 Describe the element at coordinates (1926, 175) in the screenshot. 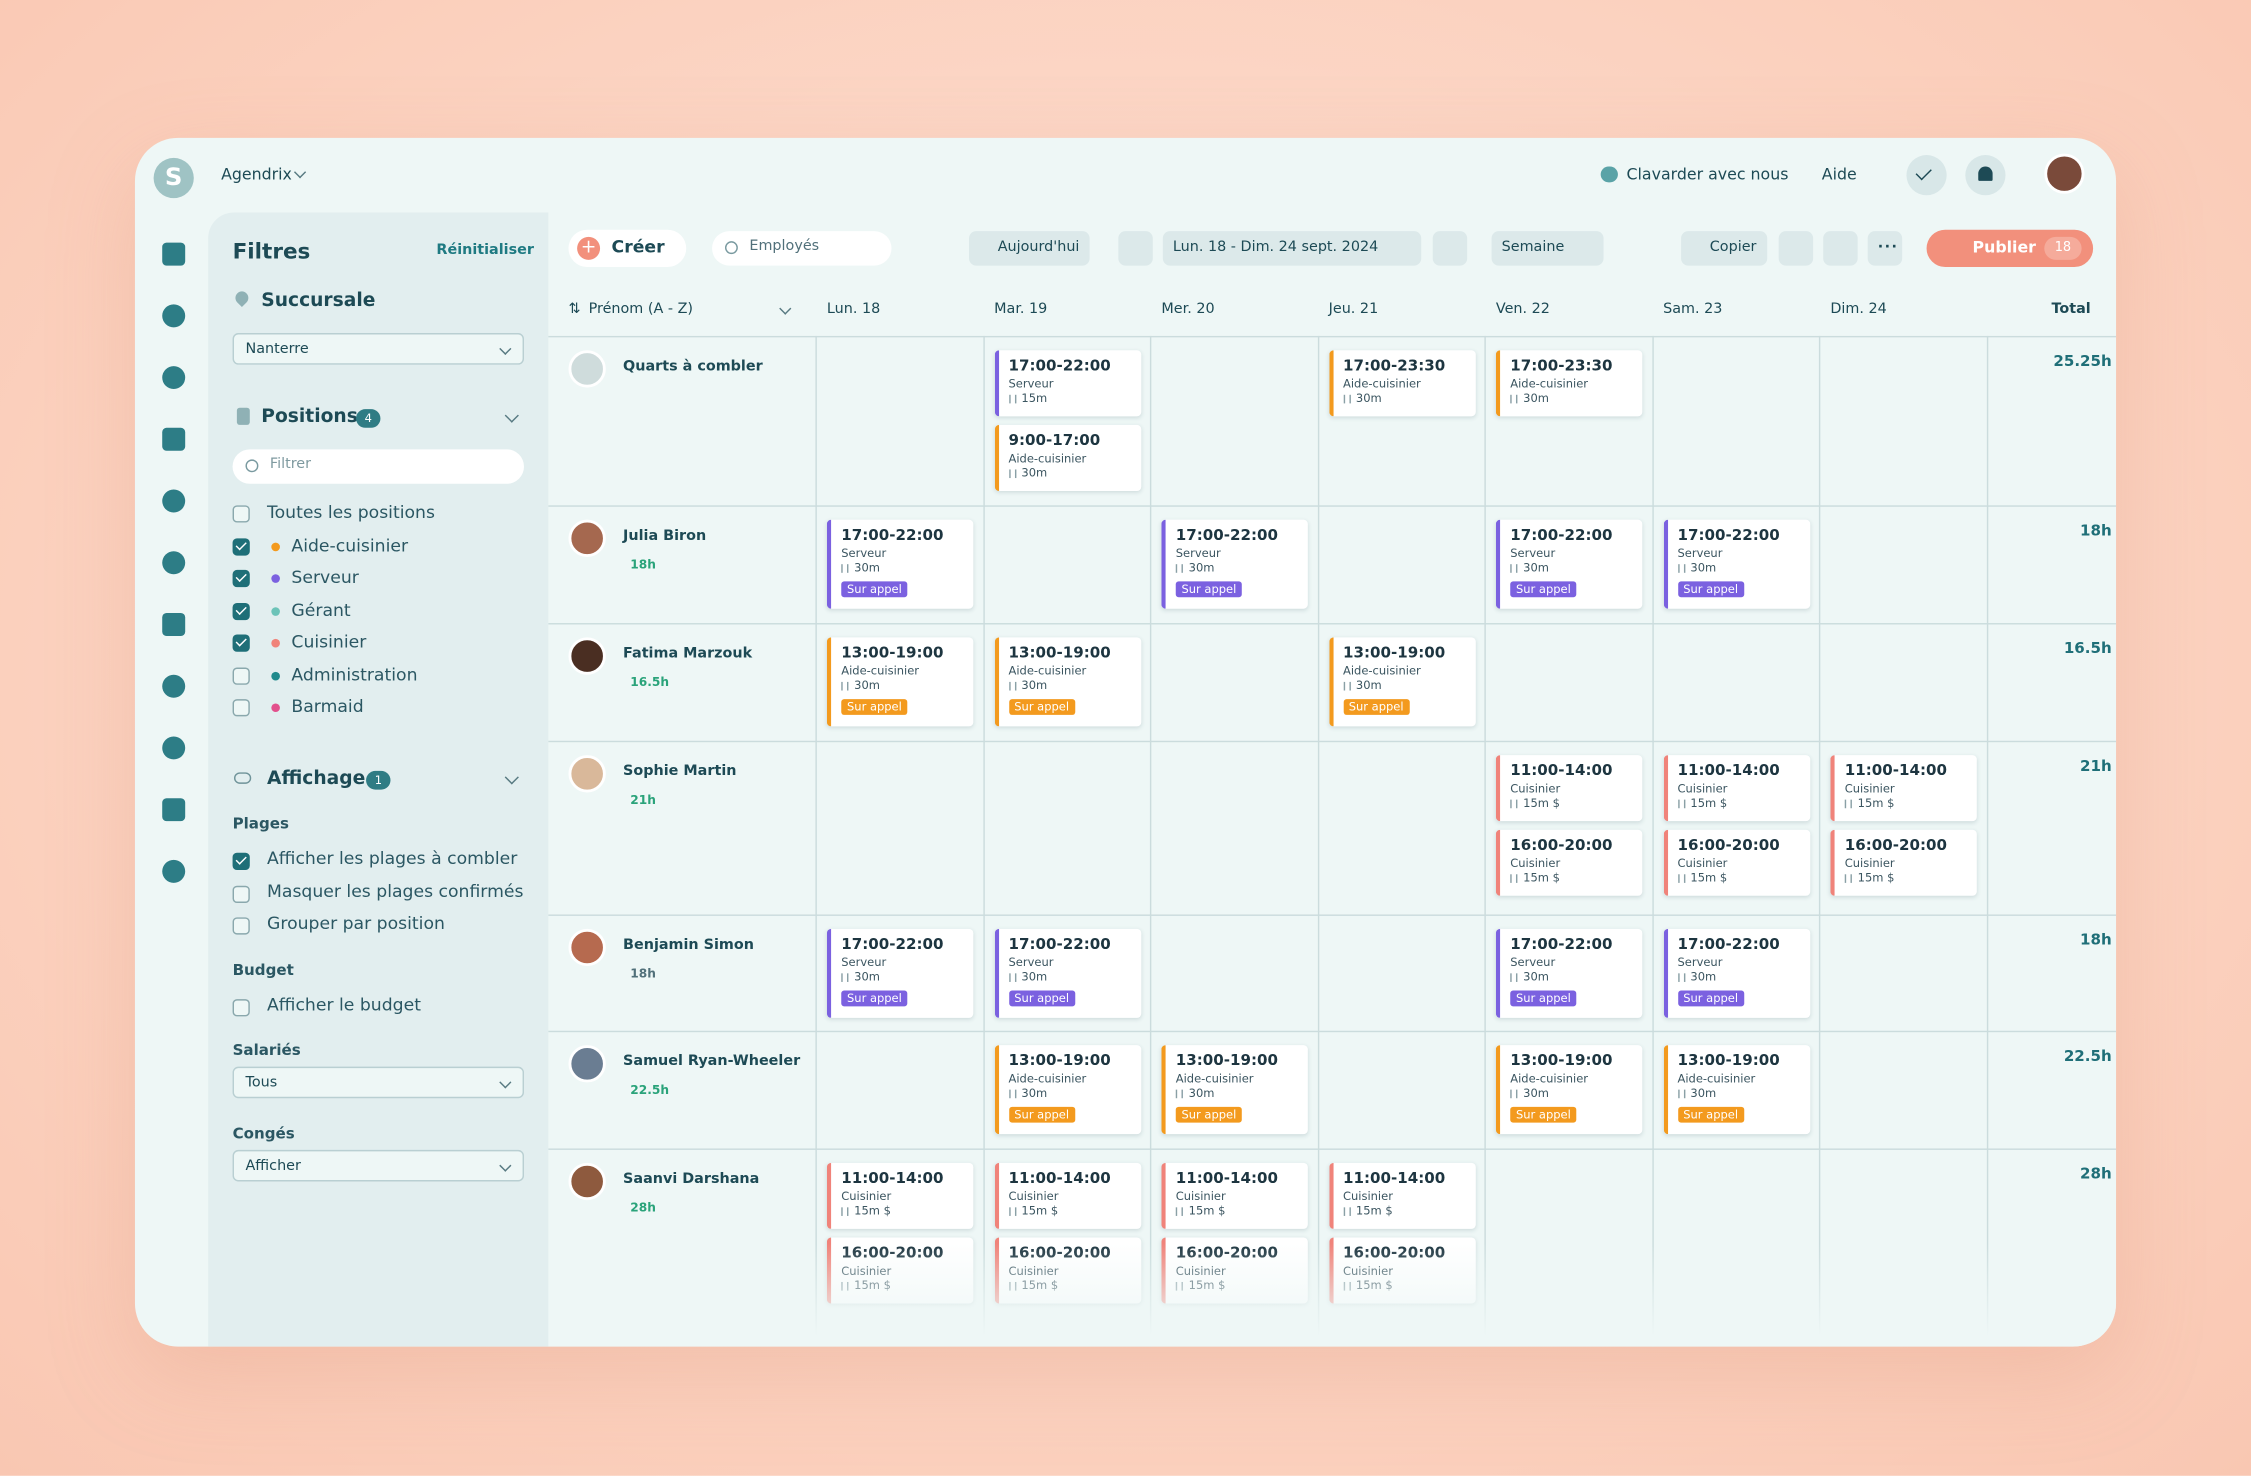

I see `check-button` at that location.